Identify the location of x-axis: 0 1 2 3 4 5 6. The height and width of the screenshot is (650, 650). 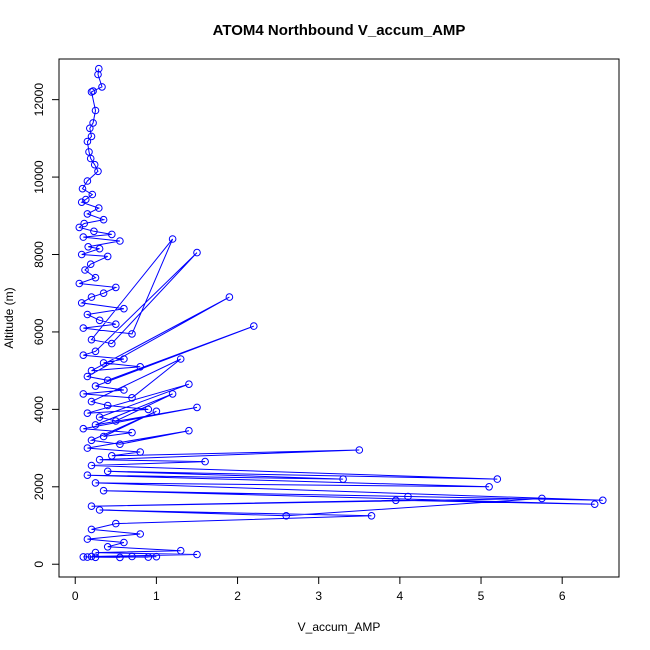
(319, 590).